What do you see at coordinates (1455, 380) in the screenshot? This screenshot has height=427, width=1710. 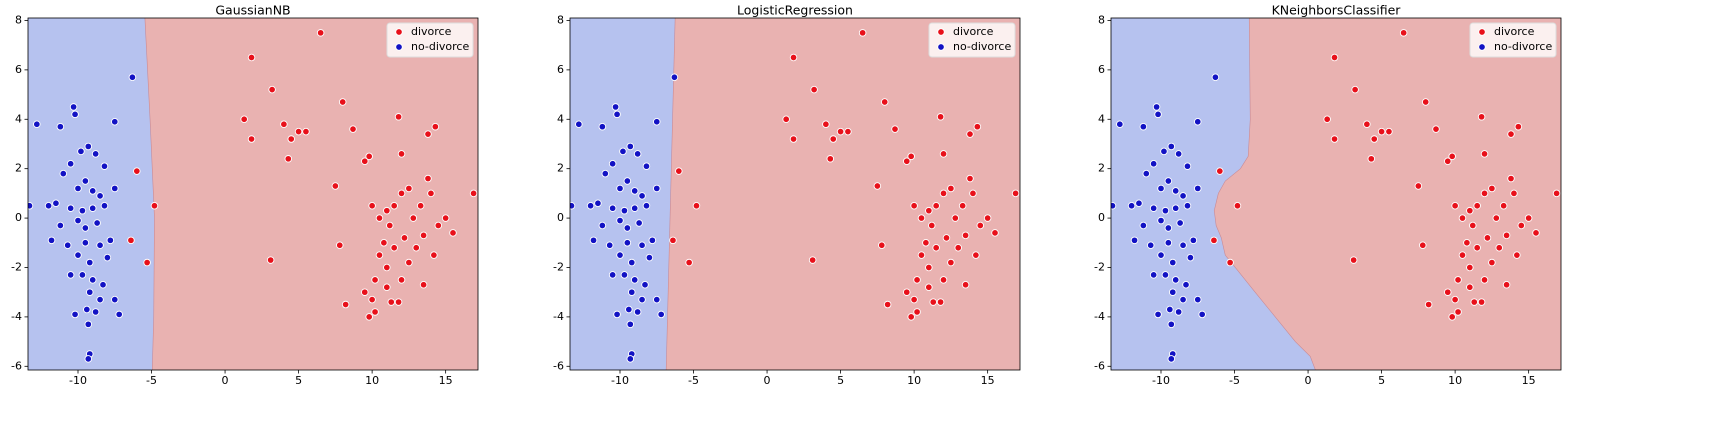 I see `x-tick-label: 10` at bounding box center [1455, 380].